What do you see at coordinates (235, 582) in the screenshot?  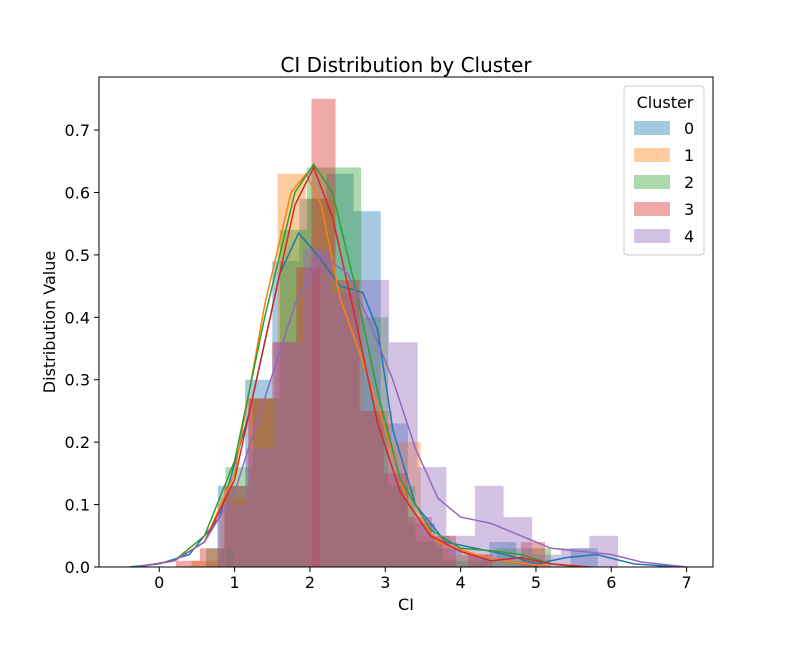 I see `x-tick-label: 1` at bounding box center [235, 582].